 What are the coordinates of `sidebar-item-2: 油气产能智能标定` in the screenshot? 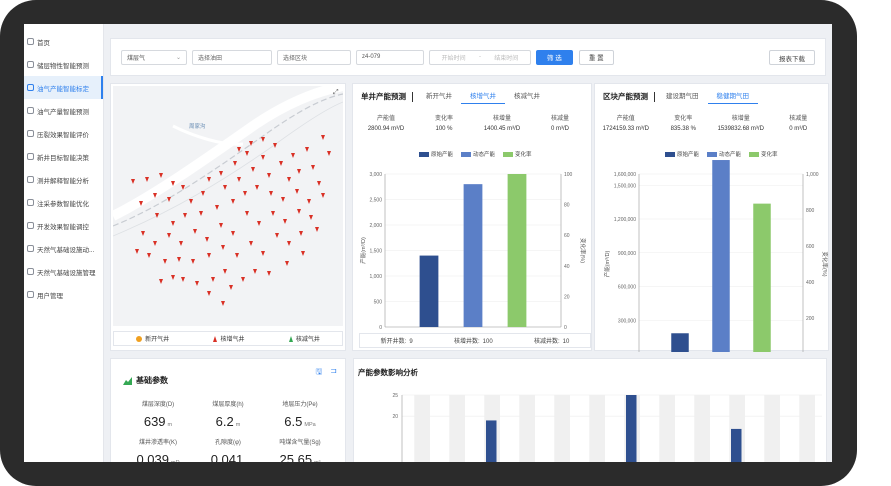 It's located at (63, 87).